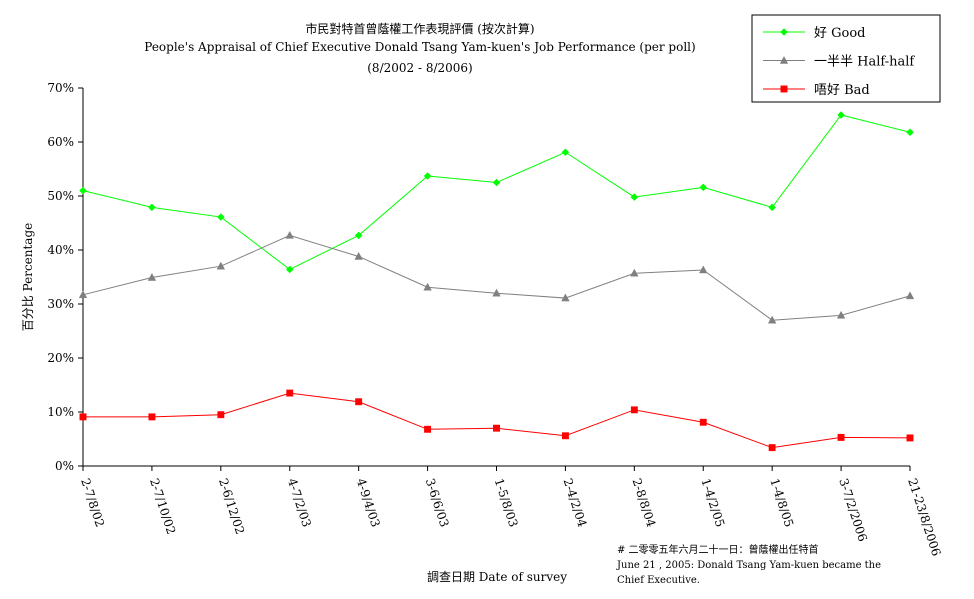 The height and width of the screenshot is (599, 974). Describe the element at coordinates (575, 503) in the screenshot. I see `x-tick-label: 2-4/2/04` at that location.